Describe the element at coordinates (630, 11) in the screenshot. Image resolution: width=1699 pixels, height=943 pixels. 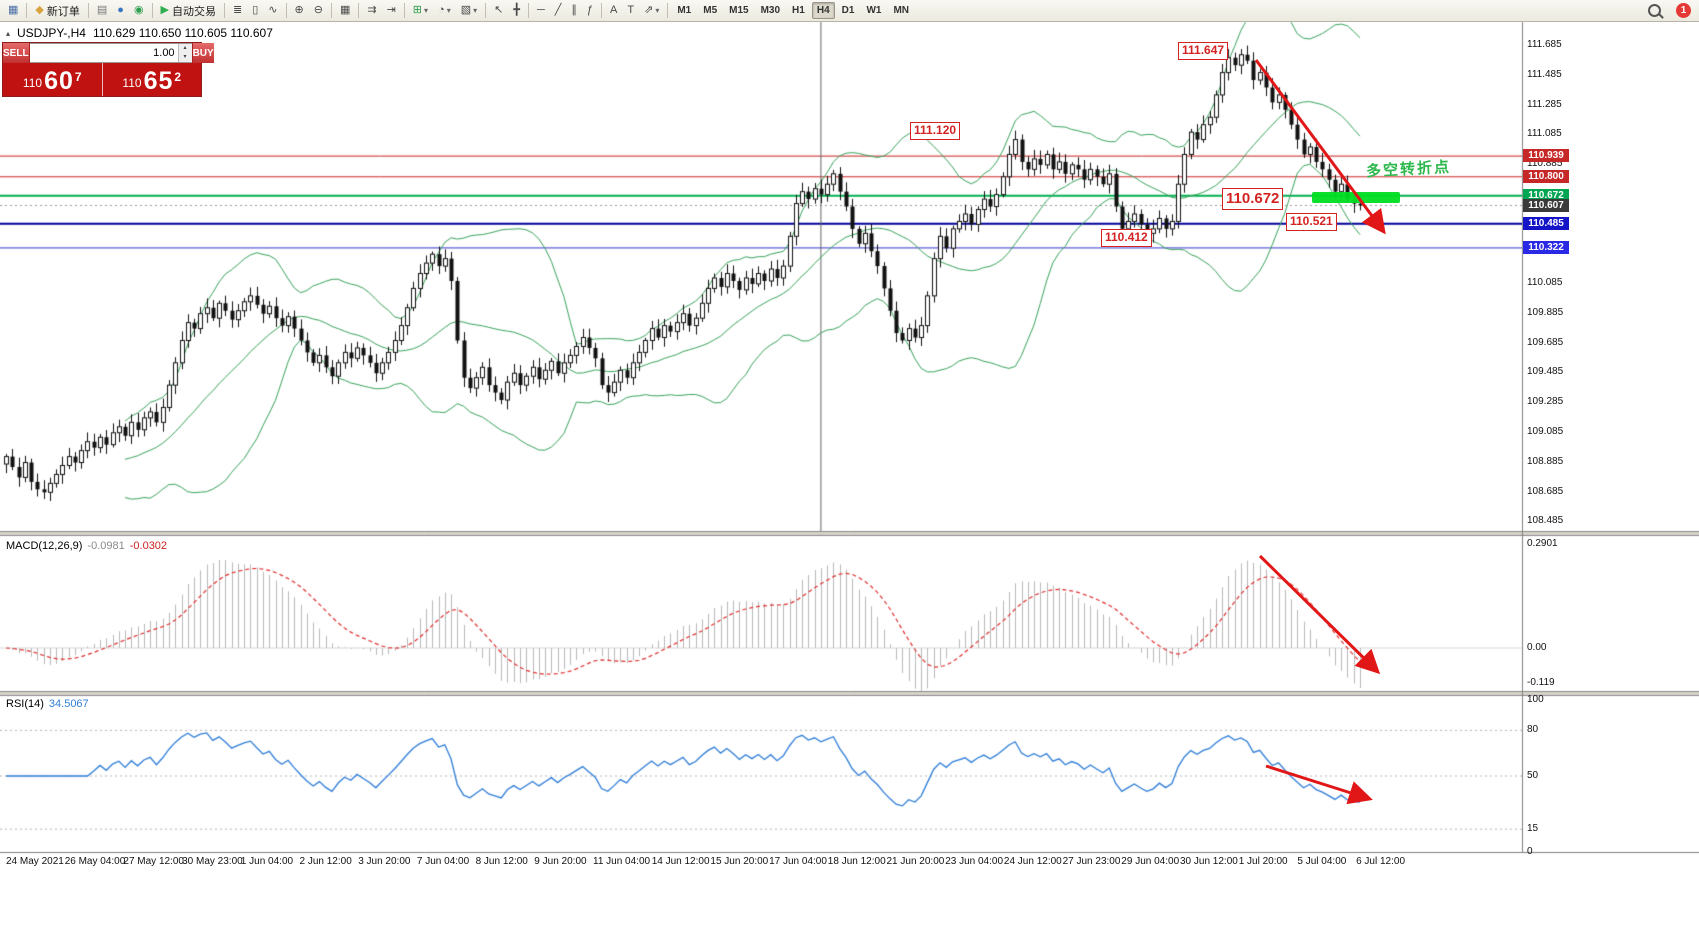
I see `label-button: T` at that location.